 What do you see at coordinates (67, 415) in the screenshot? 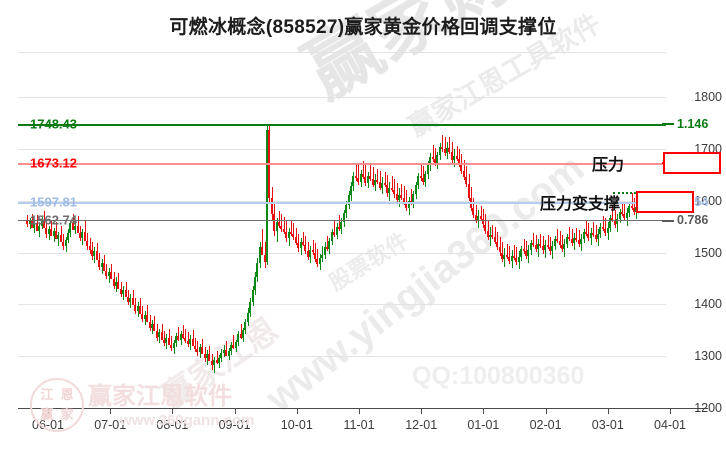
I see `seal-character: 家` at bounding box center [67, 415].